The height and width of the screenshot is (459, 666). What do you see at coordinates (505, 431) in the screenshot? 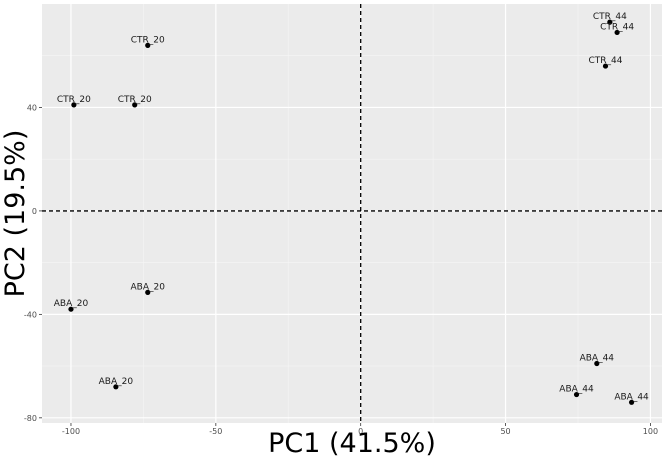
I see `x-tick-label: 50` at bounding box center [505, 431].